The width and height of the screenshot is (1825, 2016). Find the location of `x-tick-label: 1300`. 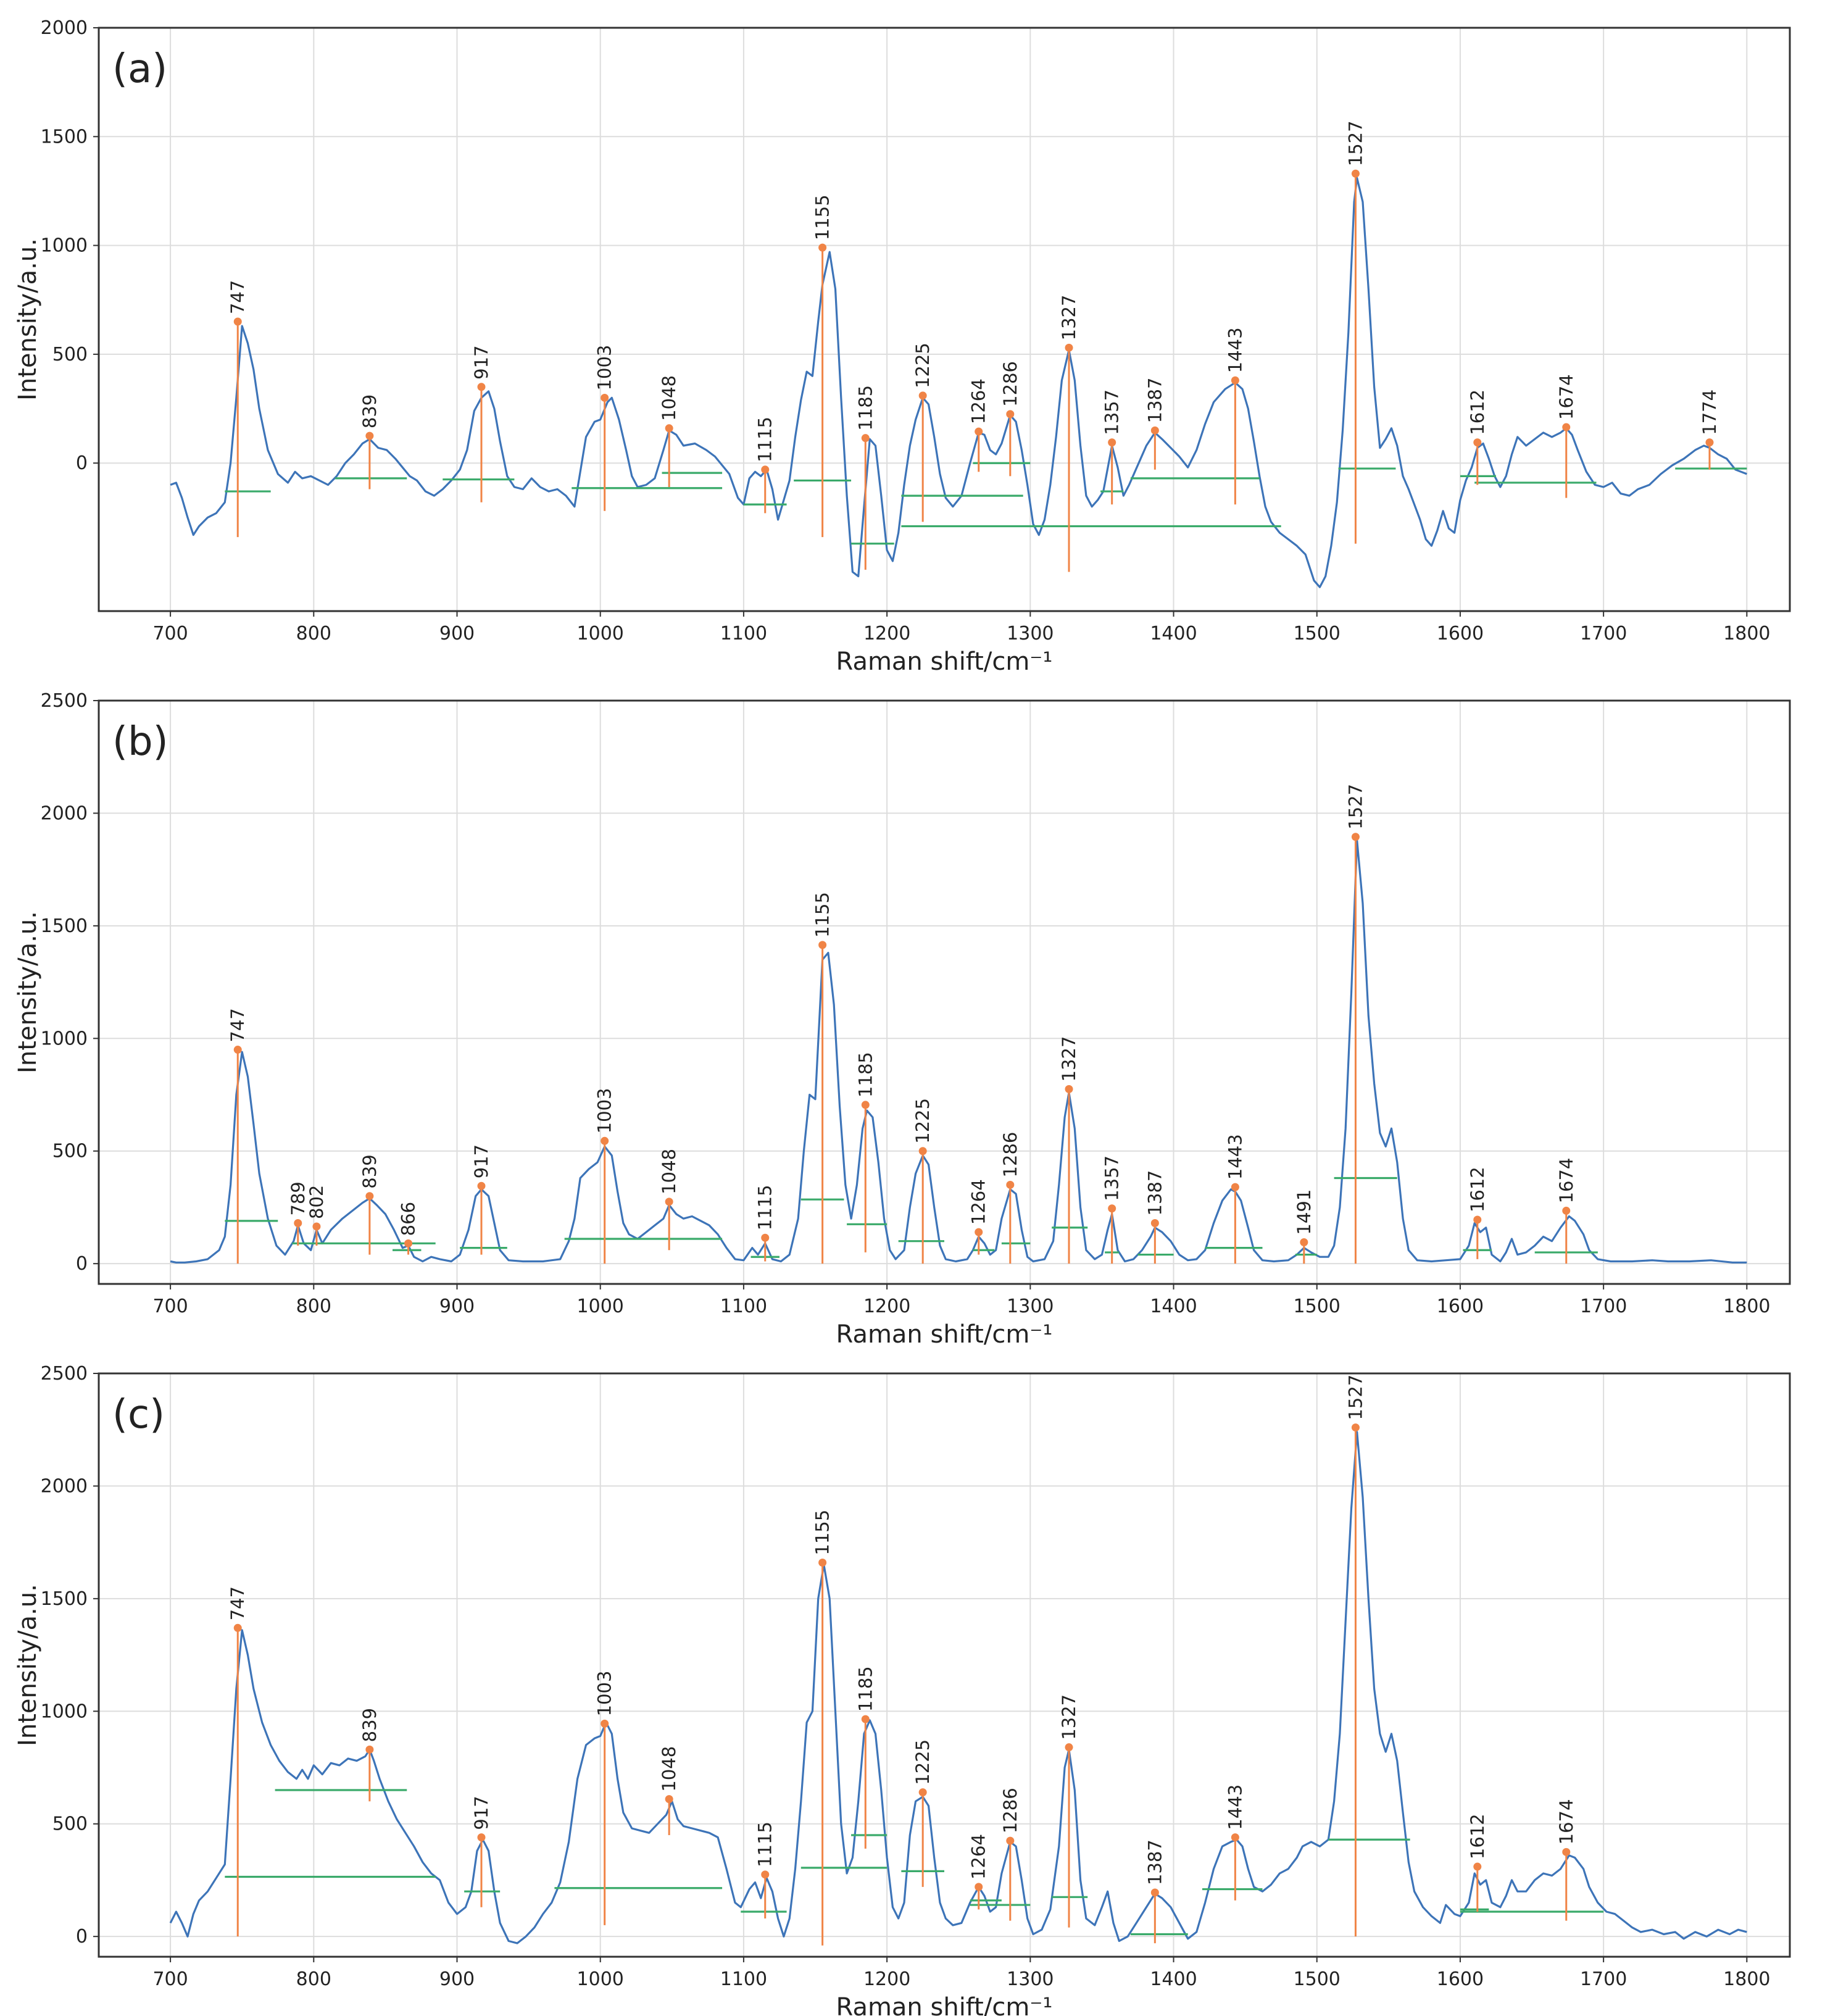

x-tick-label: 1300 is located at coordinates (1030, 633).